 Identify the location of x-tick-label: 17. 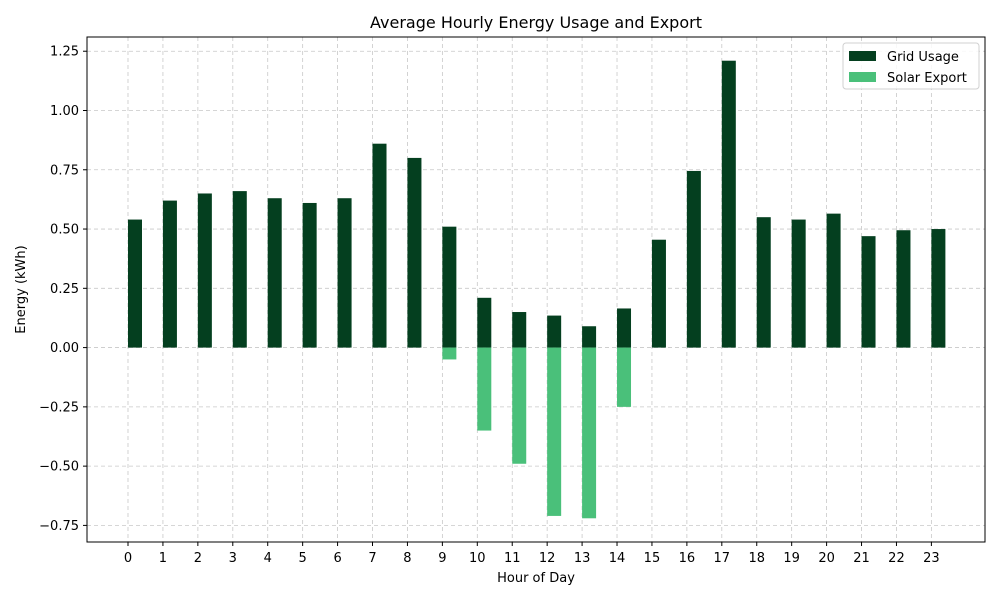
(722, 558).